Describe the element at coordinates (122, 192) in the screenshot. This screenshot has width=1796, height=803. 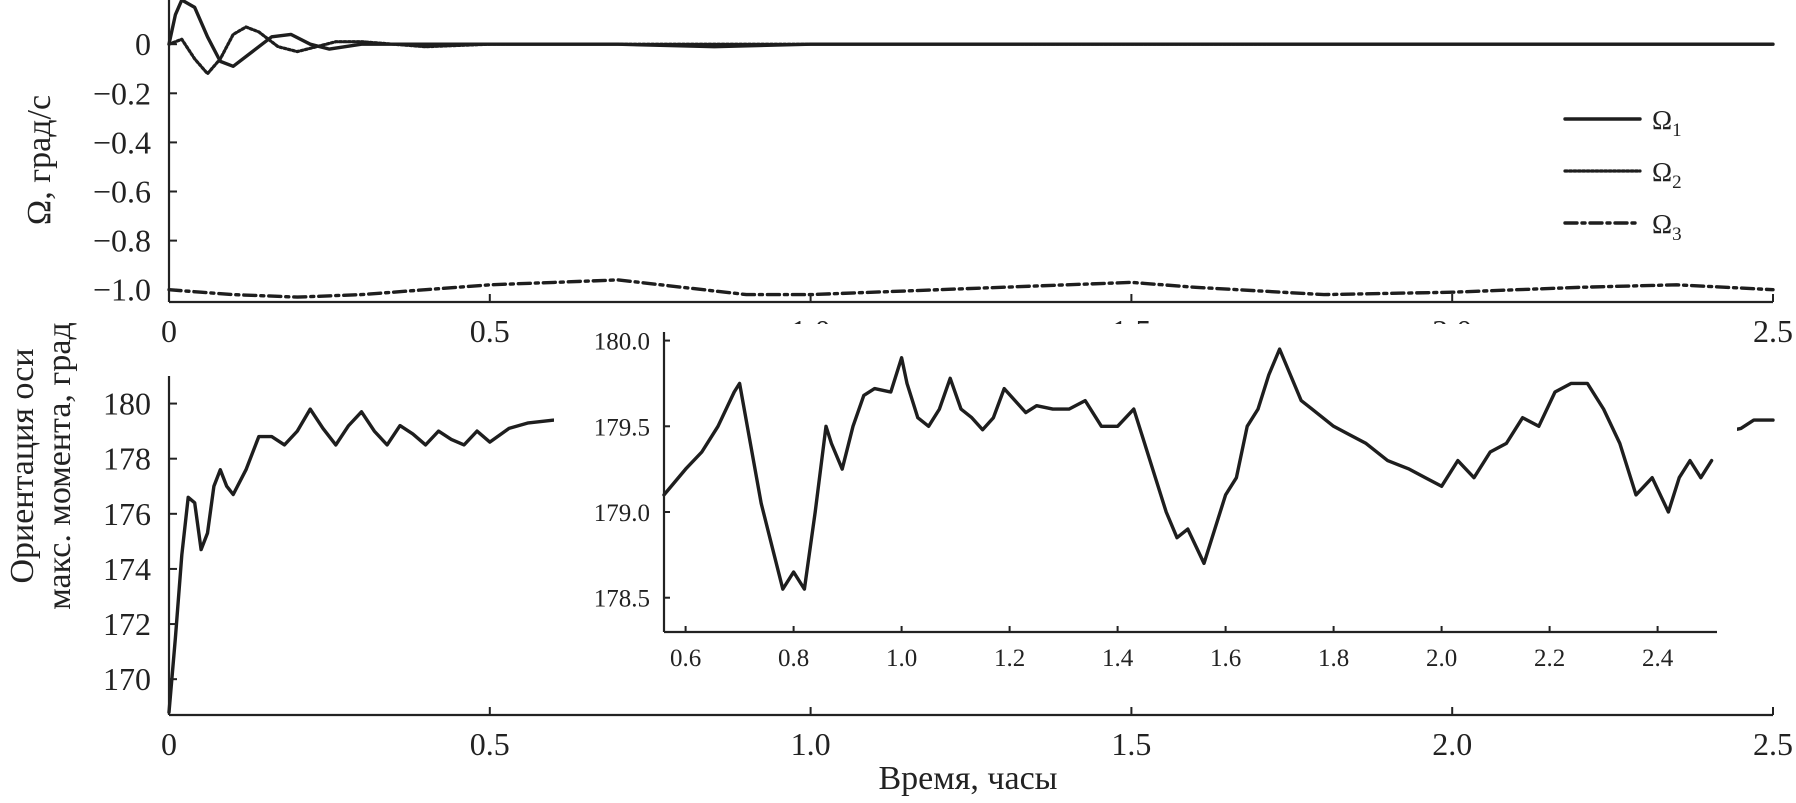
I see `top-y-tick-label: −0.6` at that location.